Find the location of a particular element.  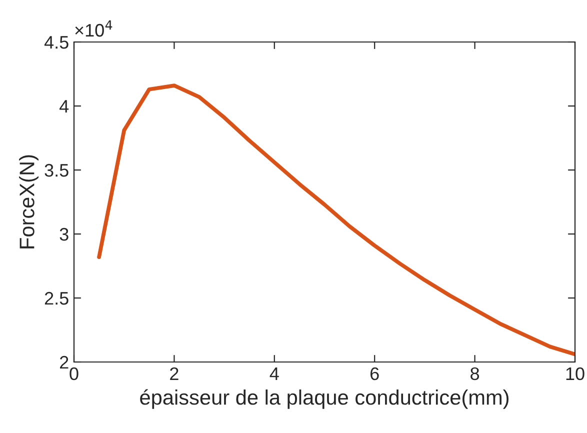

y-tick-label: 3 is located at coordinates (64, 234).